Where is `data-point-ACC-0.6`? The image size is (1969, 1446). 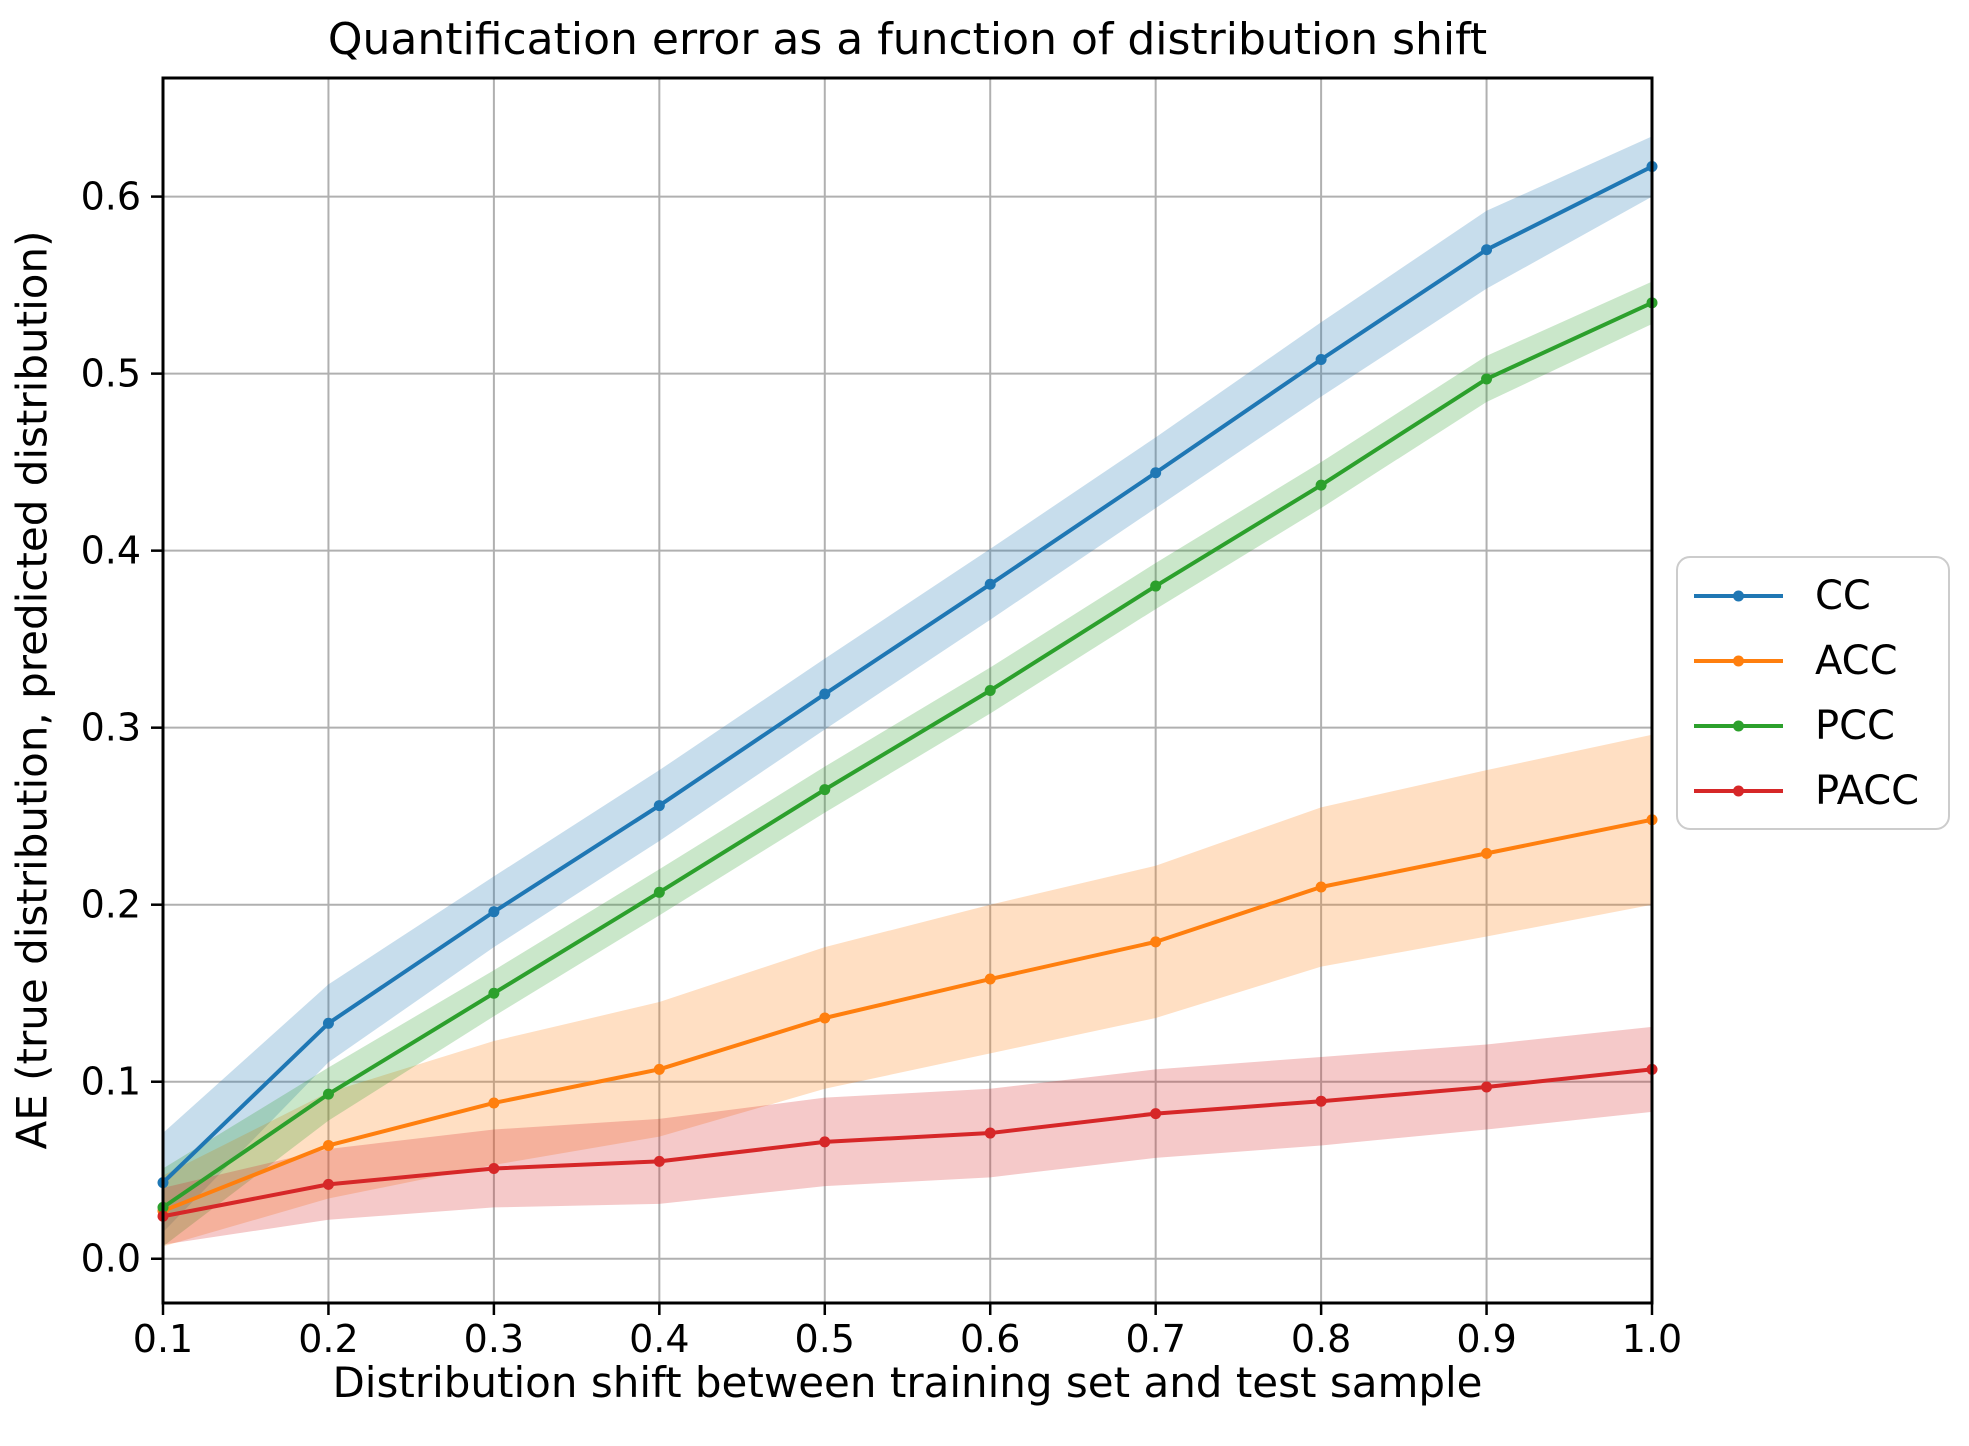
data-point-ACC-0.6 is located at coordinates (990, 979).